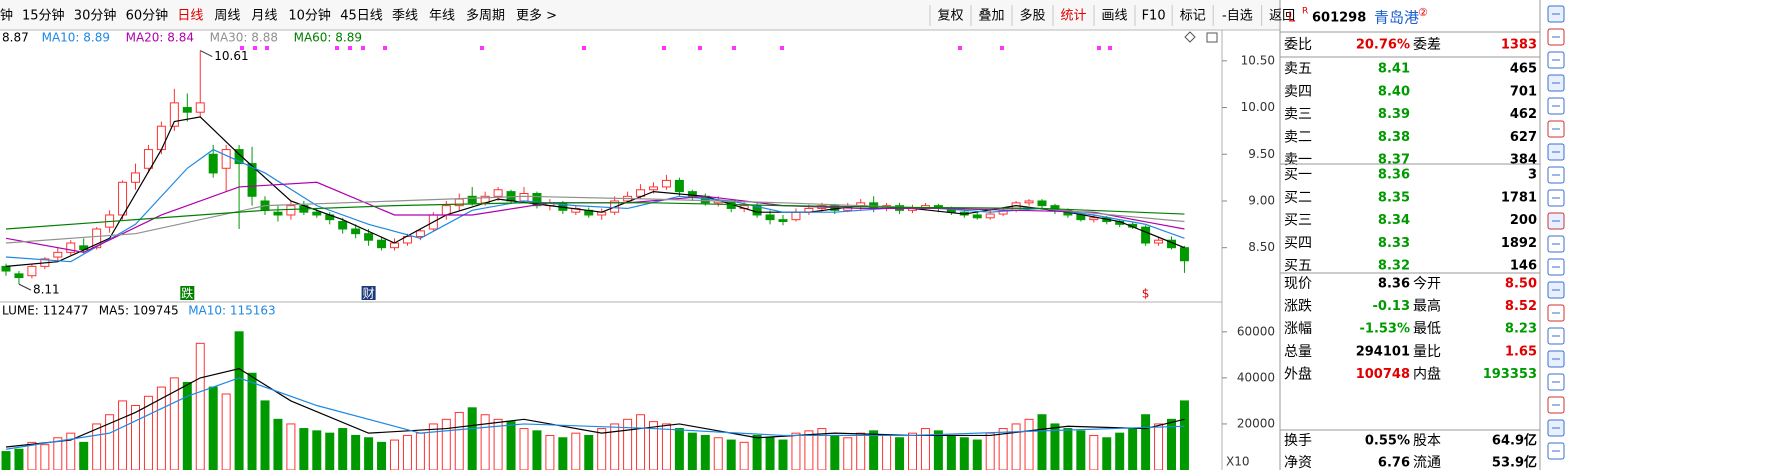 The image size is (1770, 470). I want to click on toolbar-button: 画线, so click(1114, 16).